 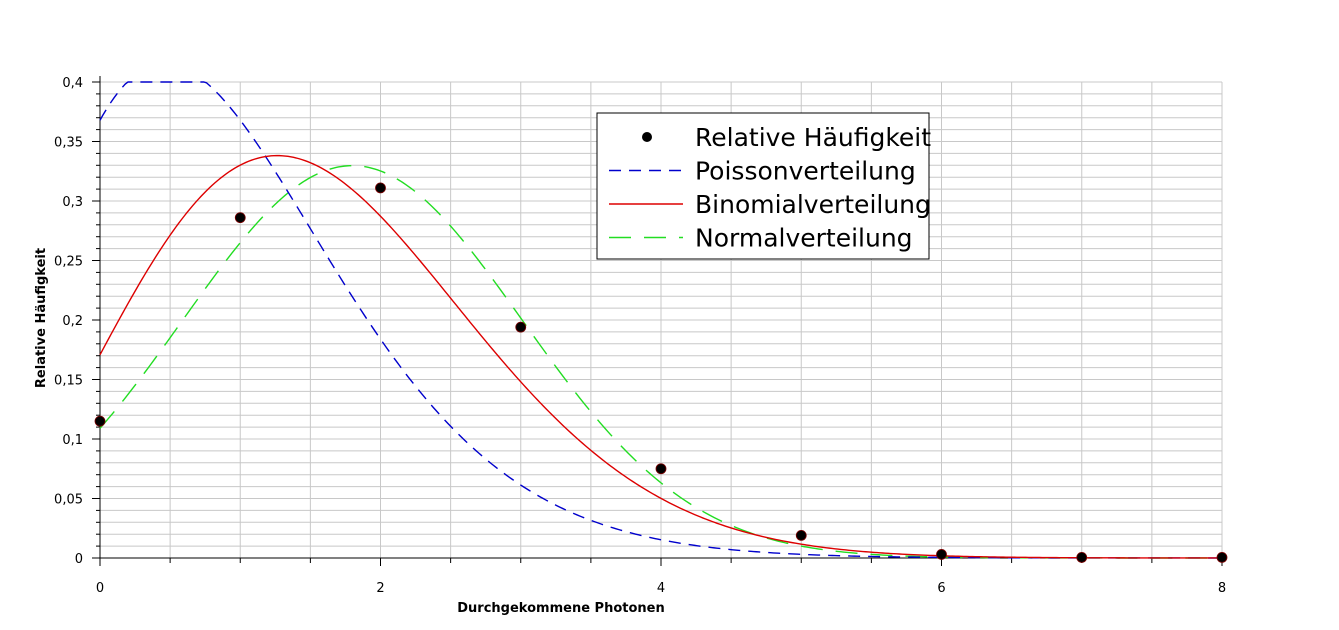 What do you see at coordinates (813, 137) in the screenshot?
I see `legend-label-relative-h-ufigkeit: Relative Häufigkeit` at bounding box center [813, 137].